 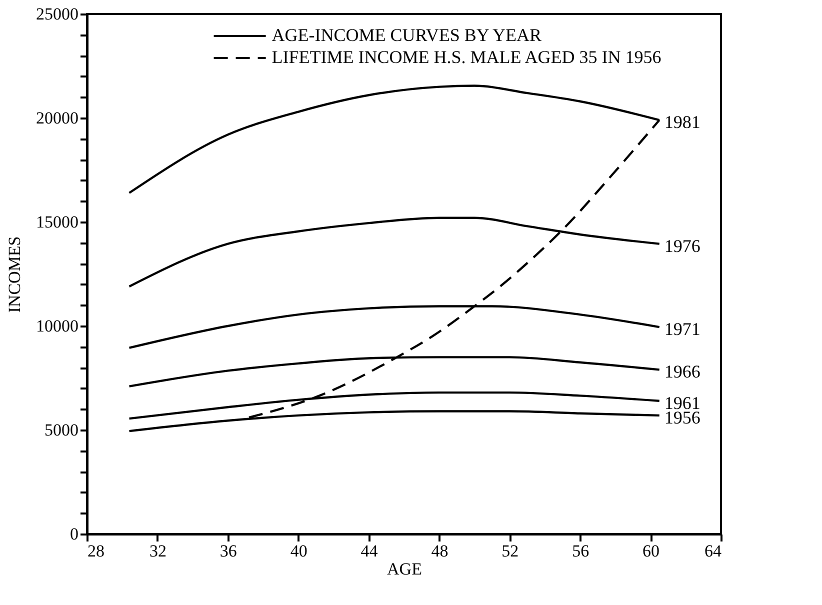 I want to click on series-label: 1971, so click(x=682, y=329).